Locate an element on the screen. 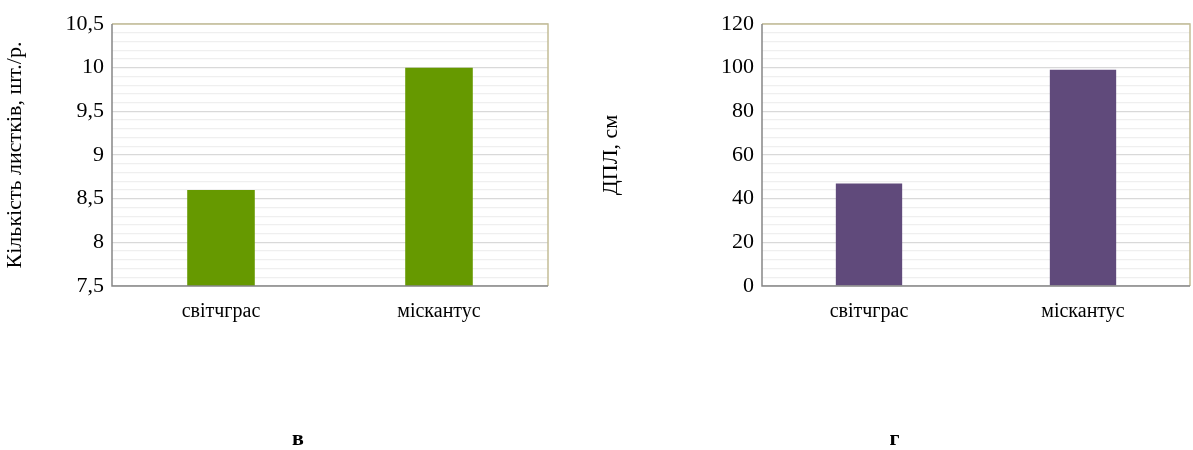 This screenshot has height=450, width=1193. y-tick-label: 8 is located at coordinates (98, 241).